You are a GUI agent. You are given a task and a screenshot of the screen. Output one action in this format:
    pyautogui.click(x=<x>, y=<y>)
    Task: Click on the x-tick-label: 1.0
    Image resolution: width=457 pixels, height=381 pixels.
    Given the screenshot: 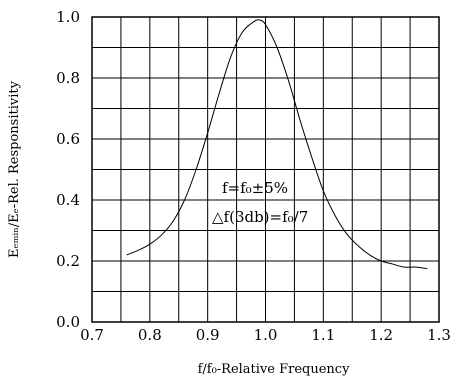 What is the action you would take?
    pyautogui.click(x=266, y=335)
    